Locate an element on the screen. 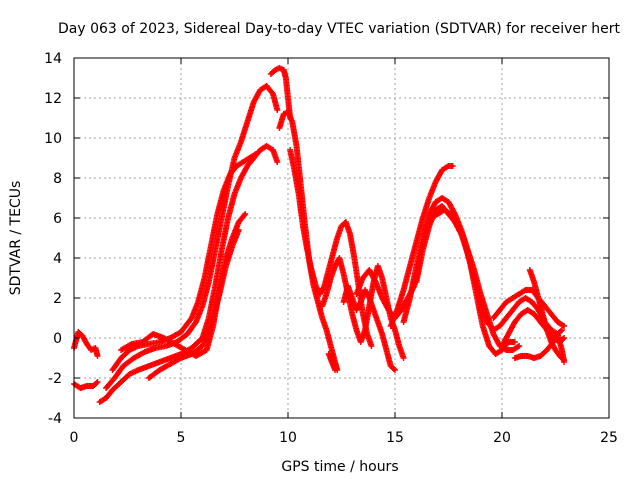 This screenshot has height=480, width=640. y-tick-label: 4 is located at coordinates (57, 259).